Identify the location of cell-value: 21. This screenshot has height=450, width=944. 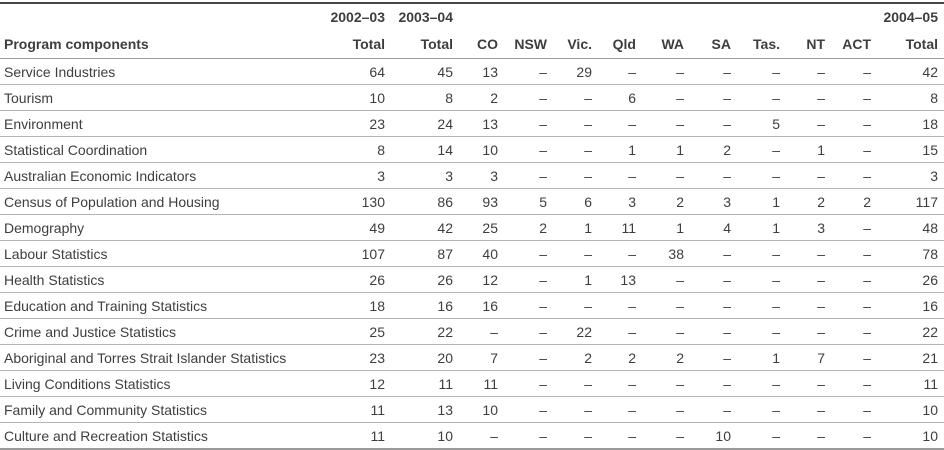
(907, 357).